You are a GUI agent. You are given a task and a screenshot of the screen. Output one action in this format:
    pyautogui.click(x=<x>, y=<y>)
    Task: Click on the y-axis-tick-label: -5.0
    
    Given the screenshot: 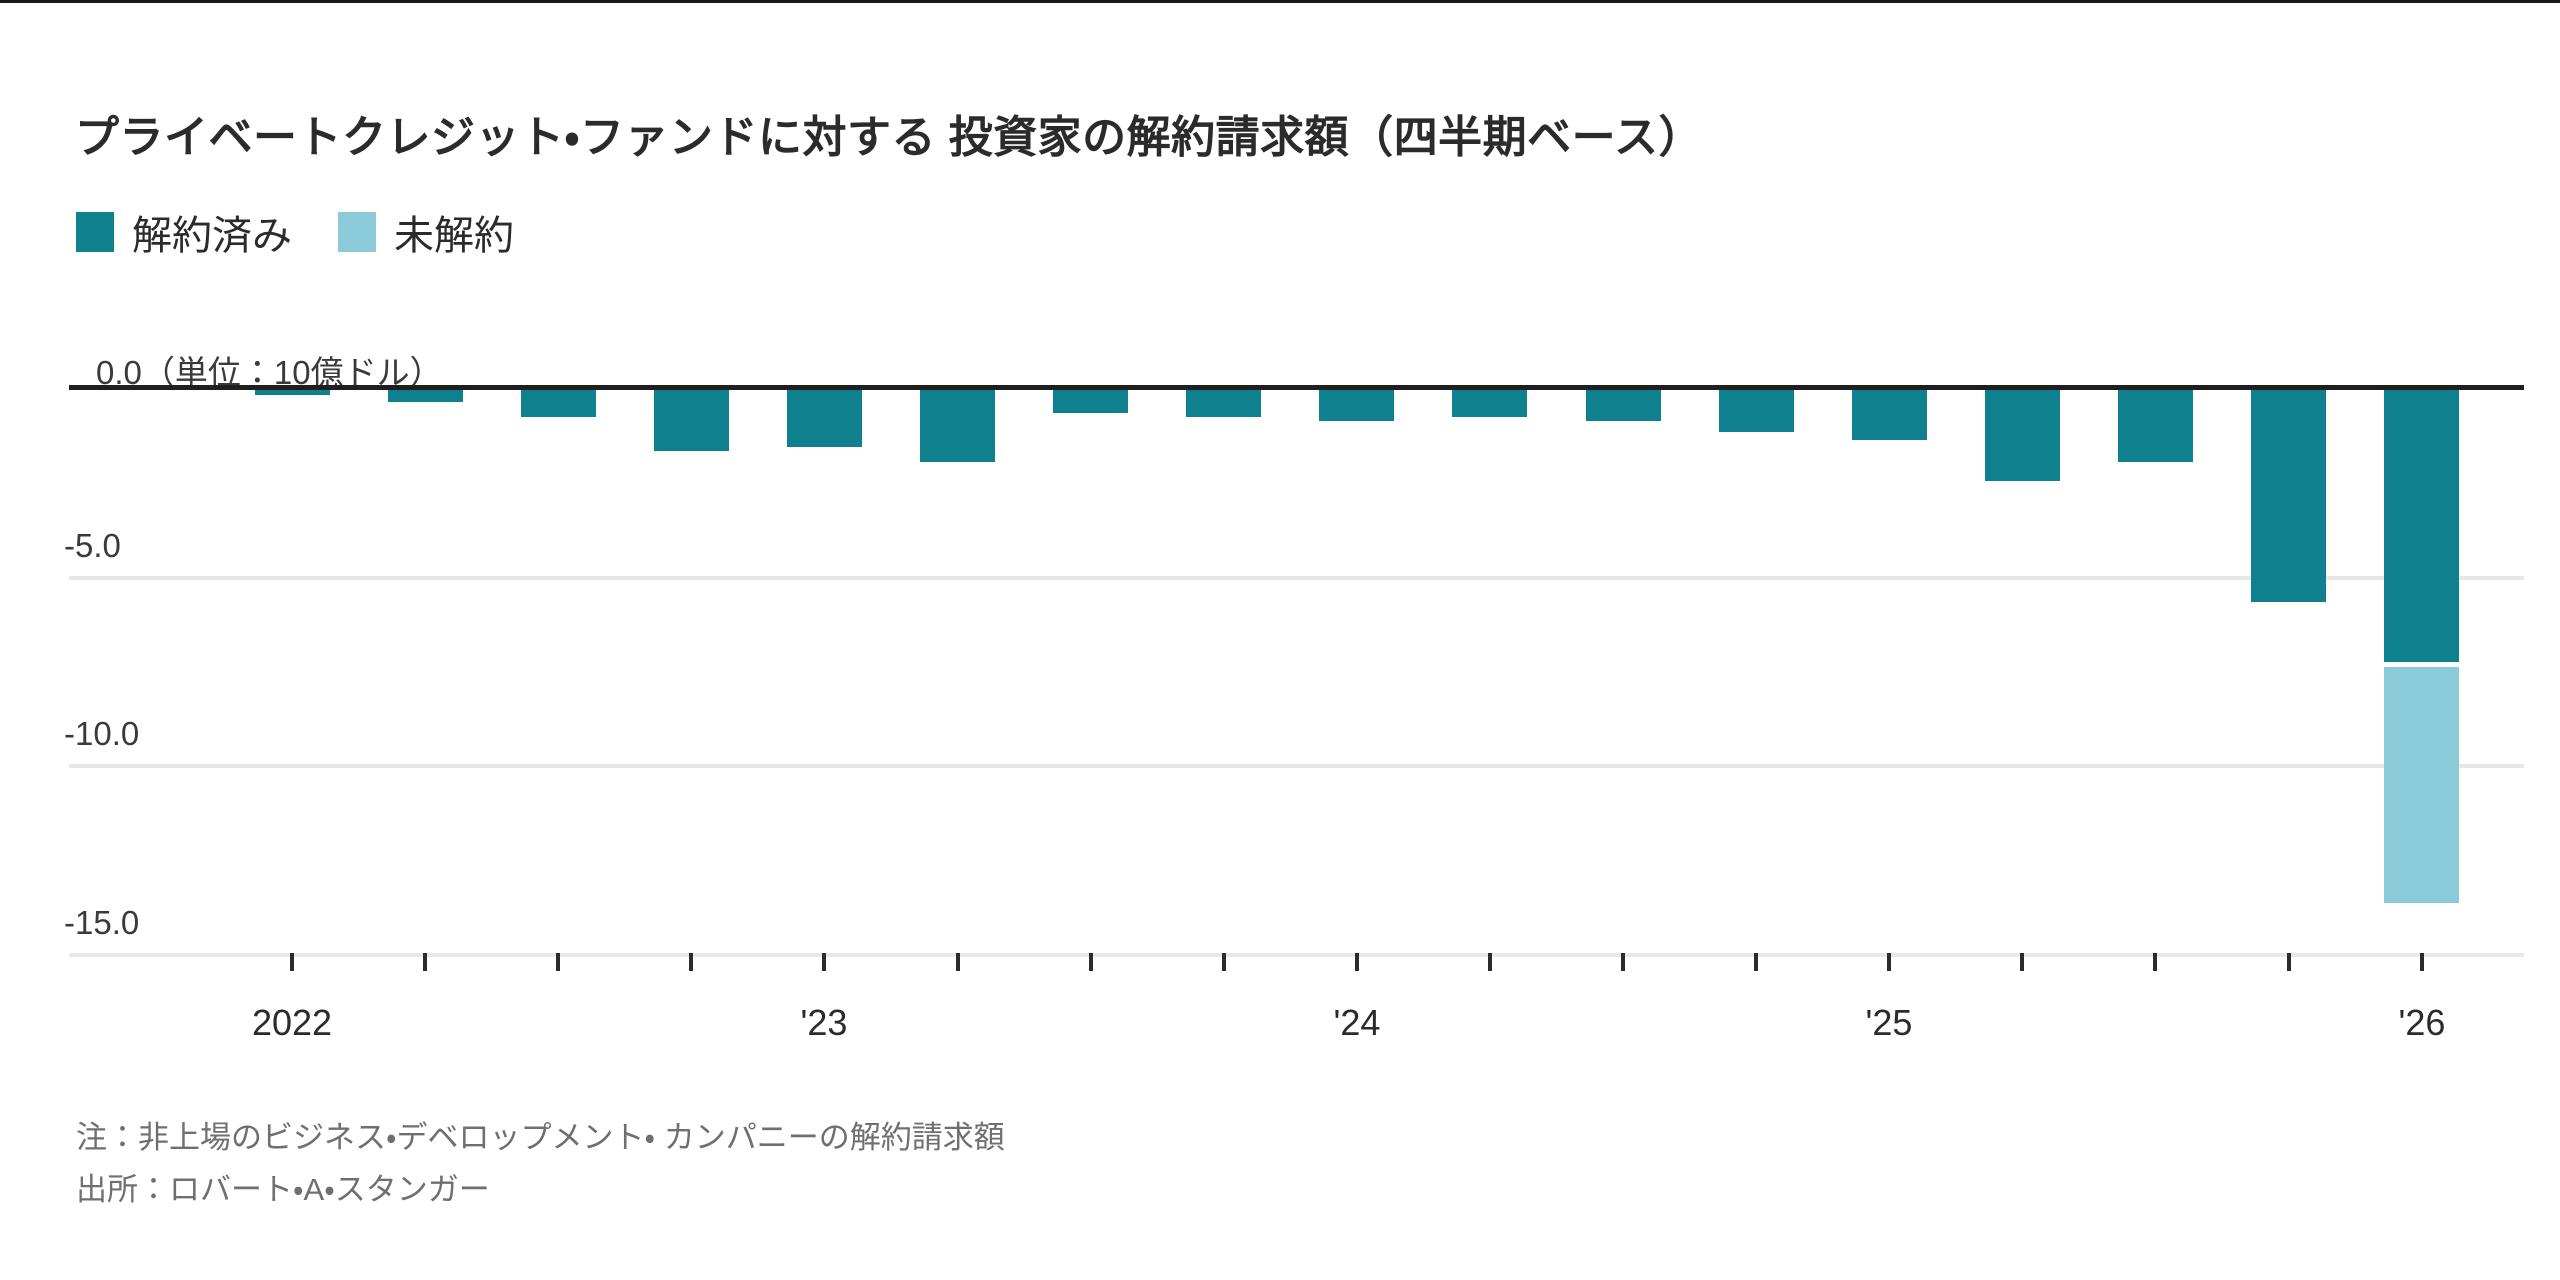 What is the action you would take?
    pyautogui.click(x=92, y=545)
    